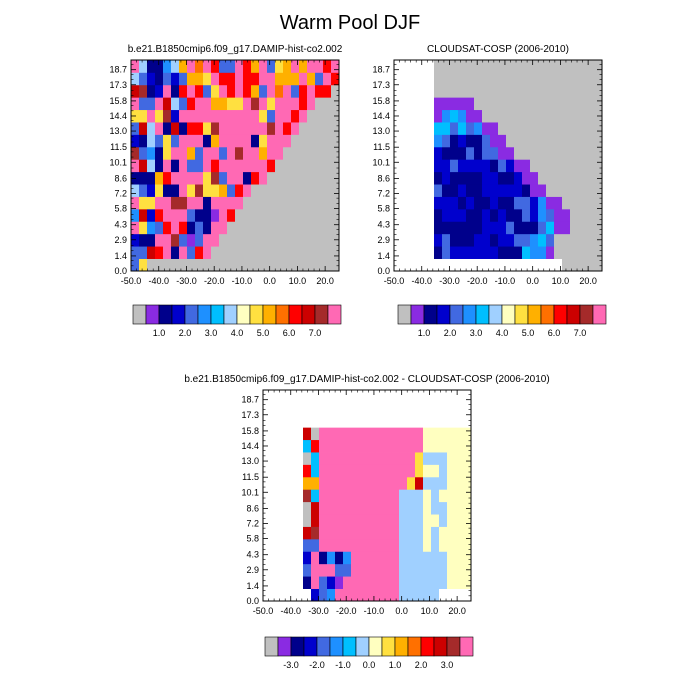 The height and width of the screenshot is (700, 700). Describe the element at coordinates (449, 281) in the screenshot. I see `x-tick-label: -30.0` at that location.